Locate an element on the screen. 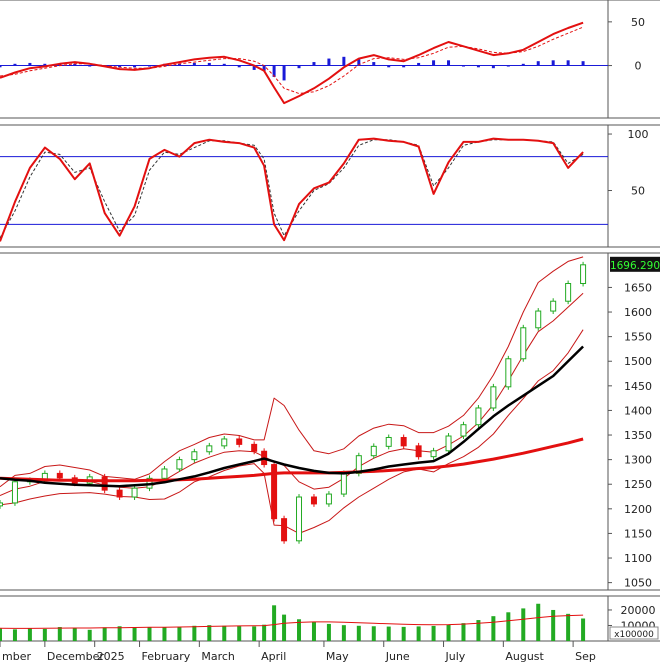 Image resolution: width=660 pixels, height=667 pixels. x-tick-label-6: May is located at coordinates (337, 656).